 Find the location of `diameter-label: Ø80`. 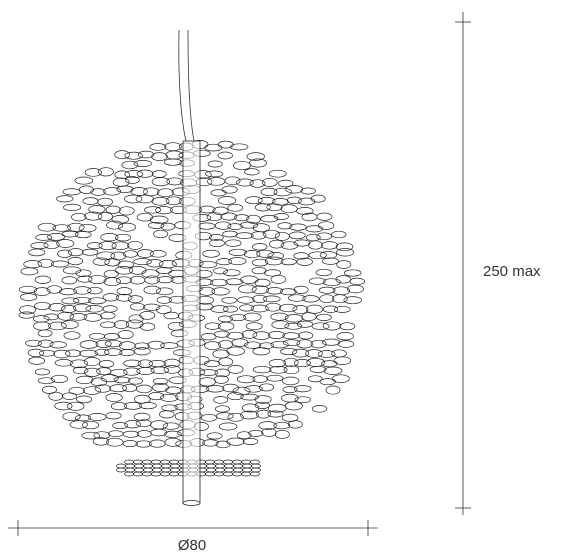

diameter-label: Ø80 is located at coordinates (192, 545).